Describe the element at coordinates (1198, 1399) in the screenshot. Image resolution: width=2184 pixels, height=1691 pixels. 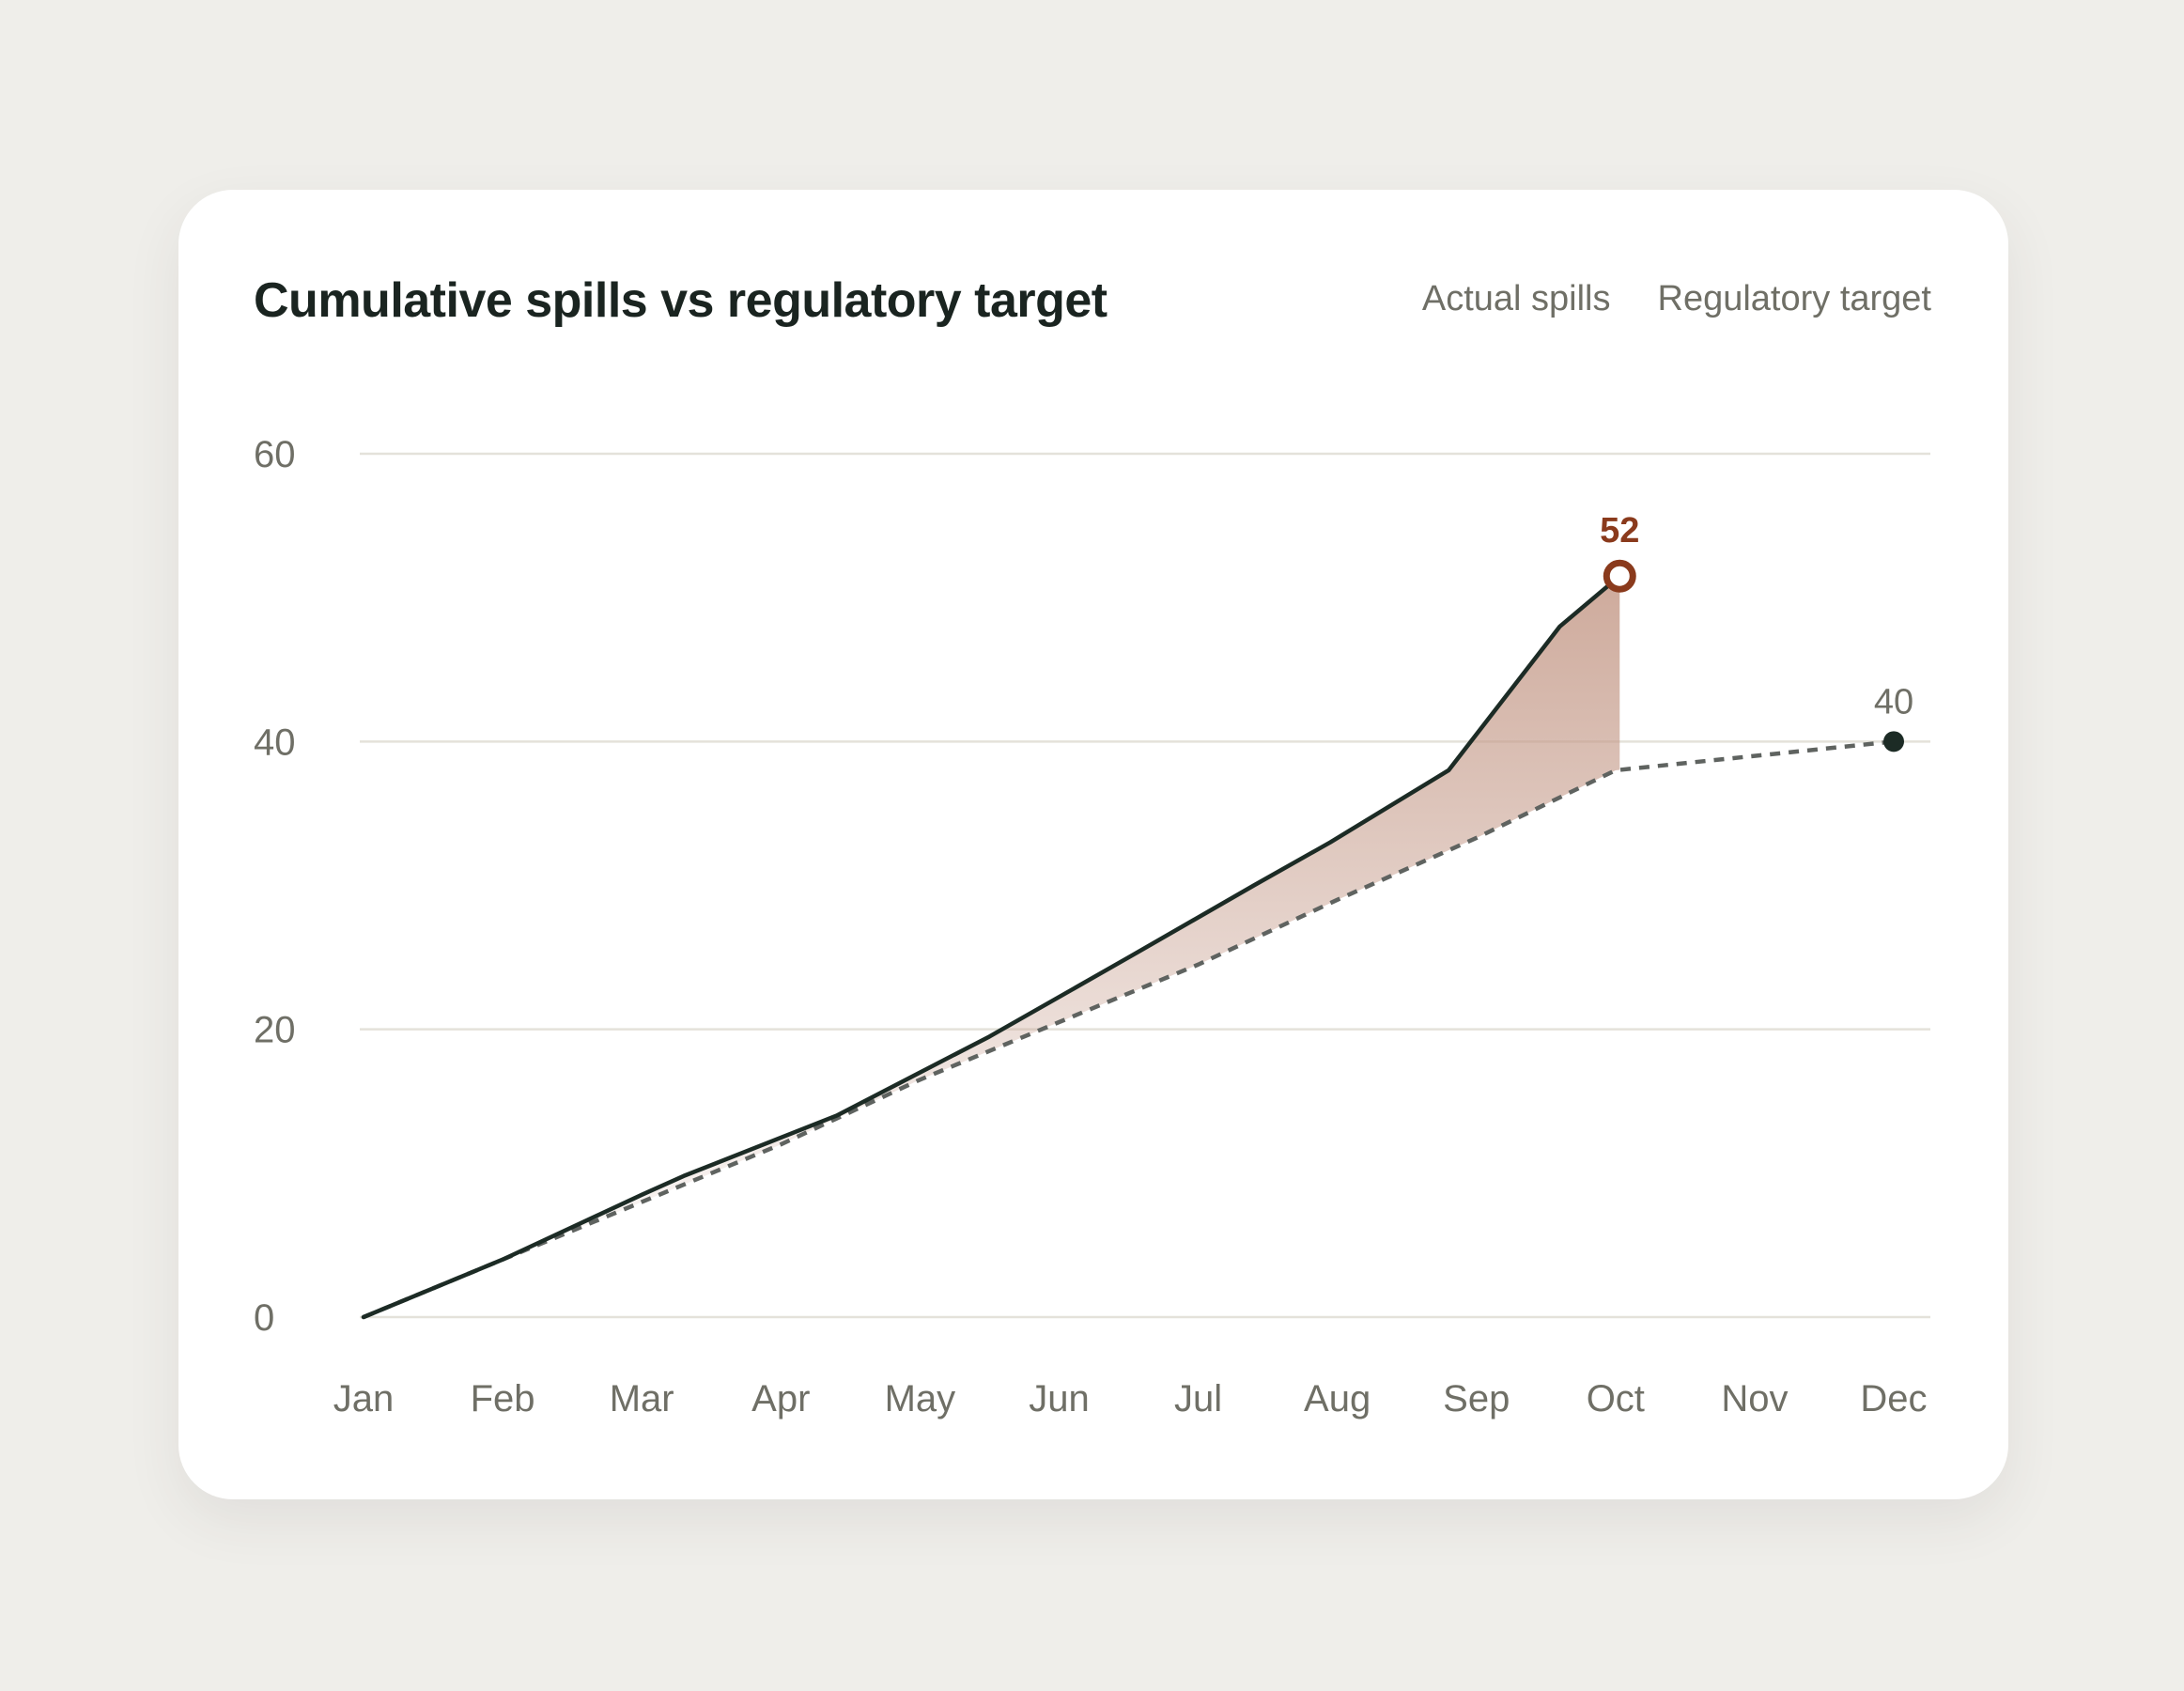
I see `x-tick-label-jul: Jul` at that location.